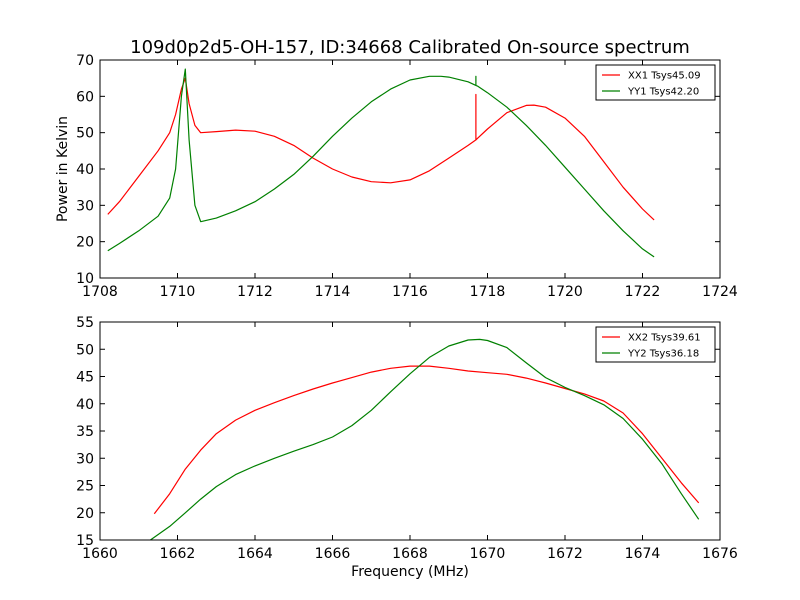 The image size is (800, 600). What do you see at coordinates (664, 76) in the screenshot?
I see `legend-label: XX1 Tsys45.09` at bounding box center [664, 76].